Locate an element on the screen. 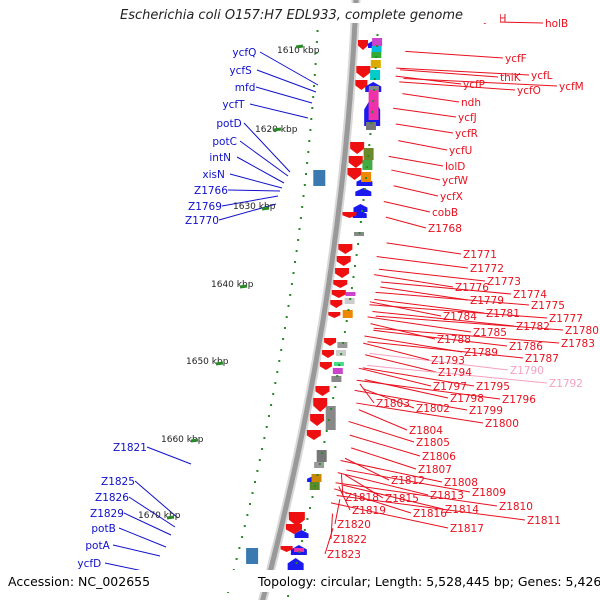 This screenshot has height=600, width=600. gene-label-right: Z1798 is located at coordinates (467, 399).